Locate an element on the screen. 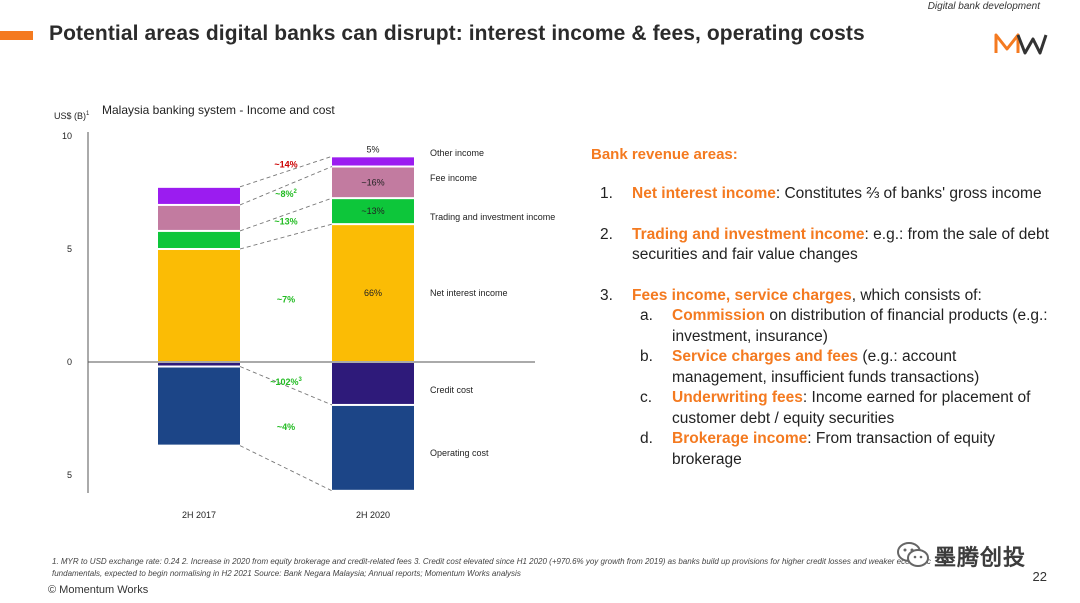 The image size is (1080, 603). growth-label: ~7% is located at coordinates (286, 299).